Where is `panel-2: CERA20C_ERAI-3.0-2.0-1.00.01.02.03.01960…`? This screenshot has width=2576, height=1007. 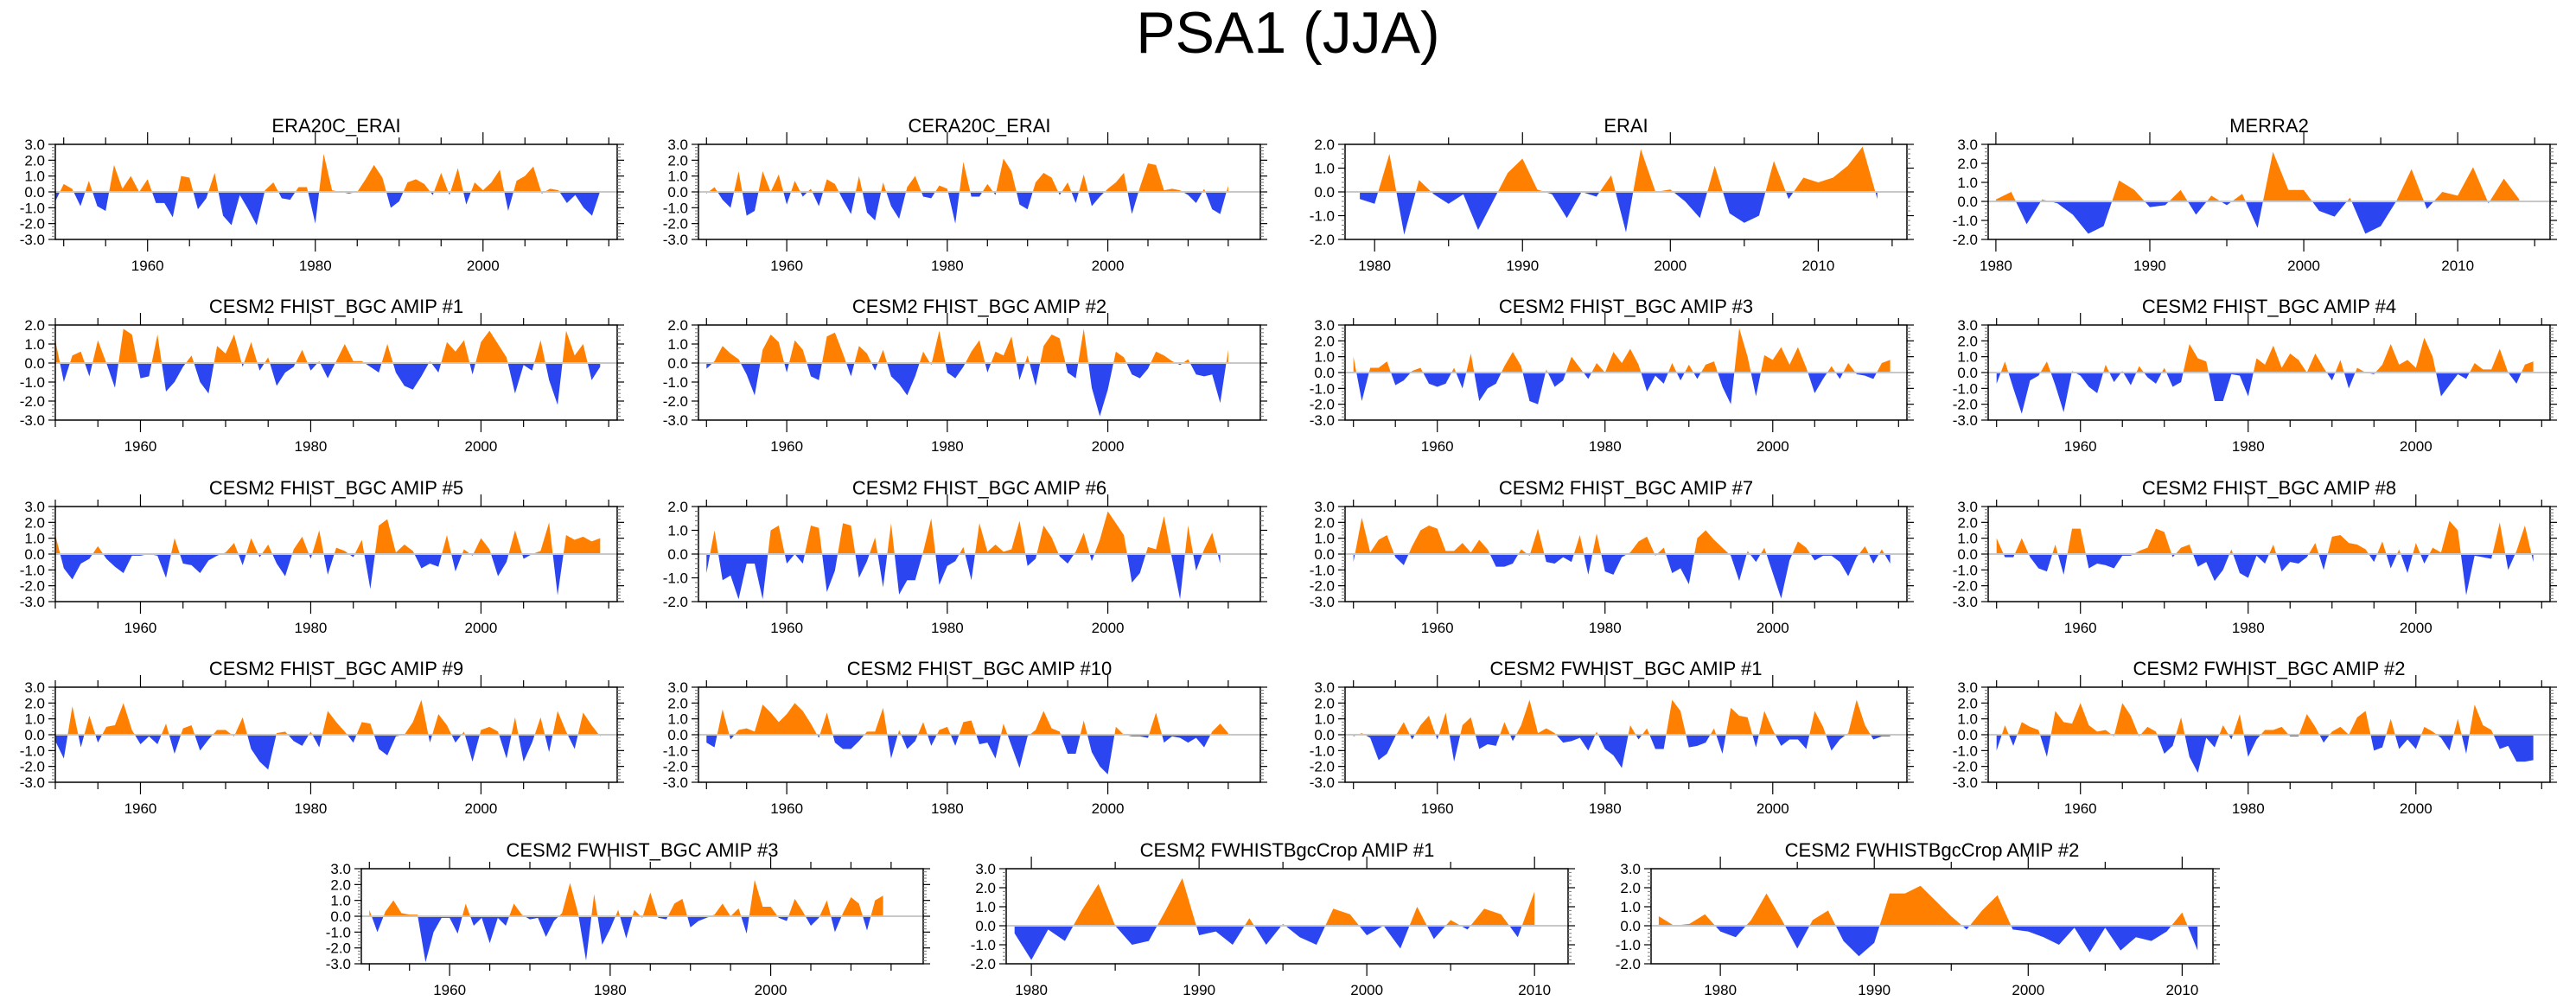 panel-2: CERA20C_ERAI-3.0-2.0-1.00.01.02.03.01960… is located at coordinates (959, 196).